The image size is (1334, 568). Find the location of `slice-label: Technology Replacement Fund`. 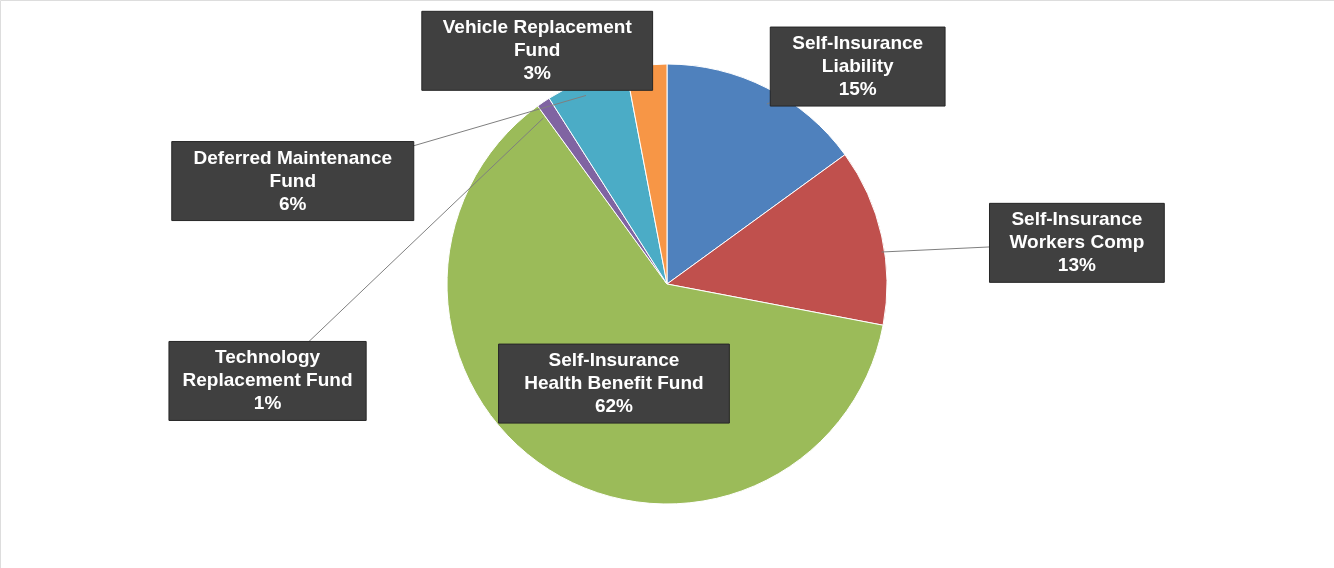

slice-label: Technology Replacement Fund is located at coordinates (267, 368).